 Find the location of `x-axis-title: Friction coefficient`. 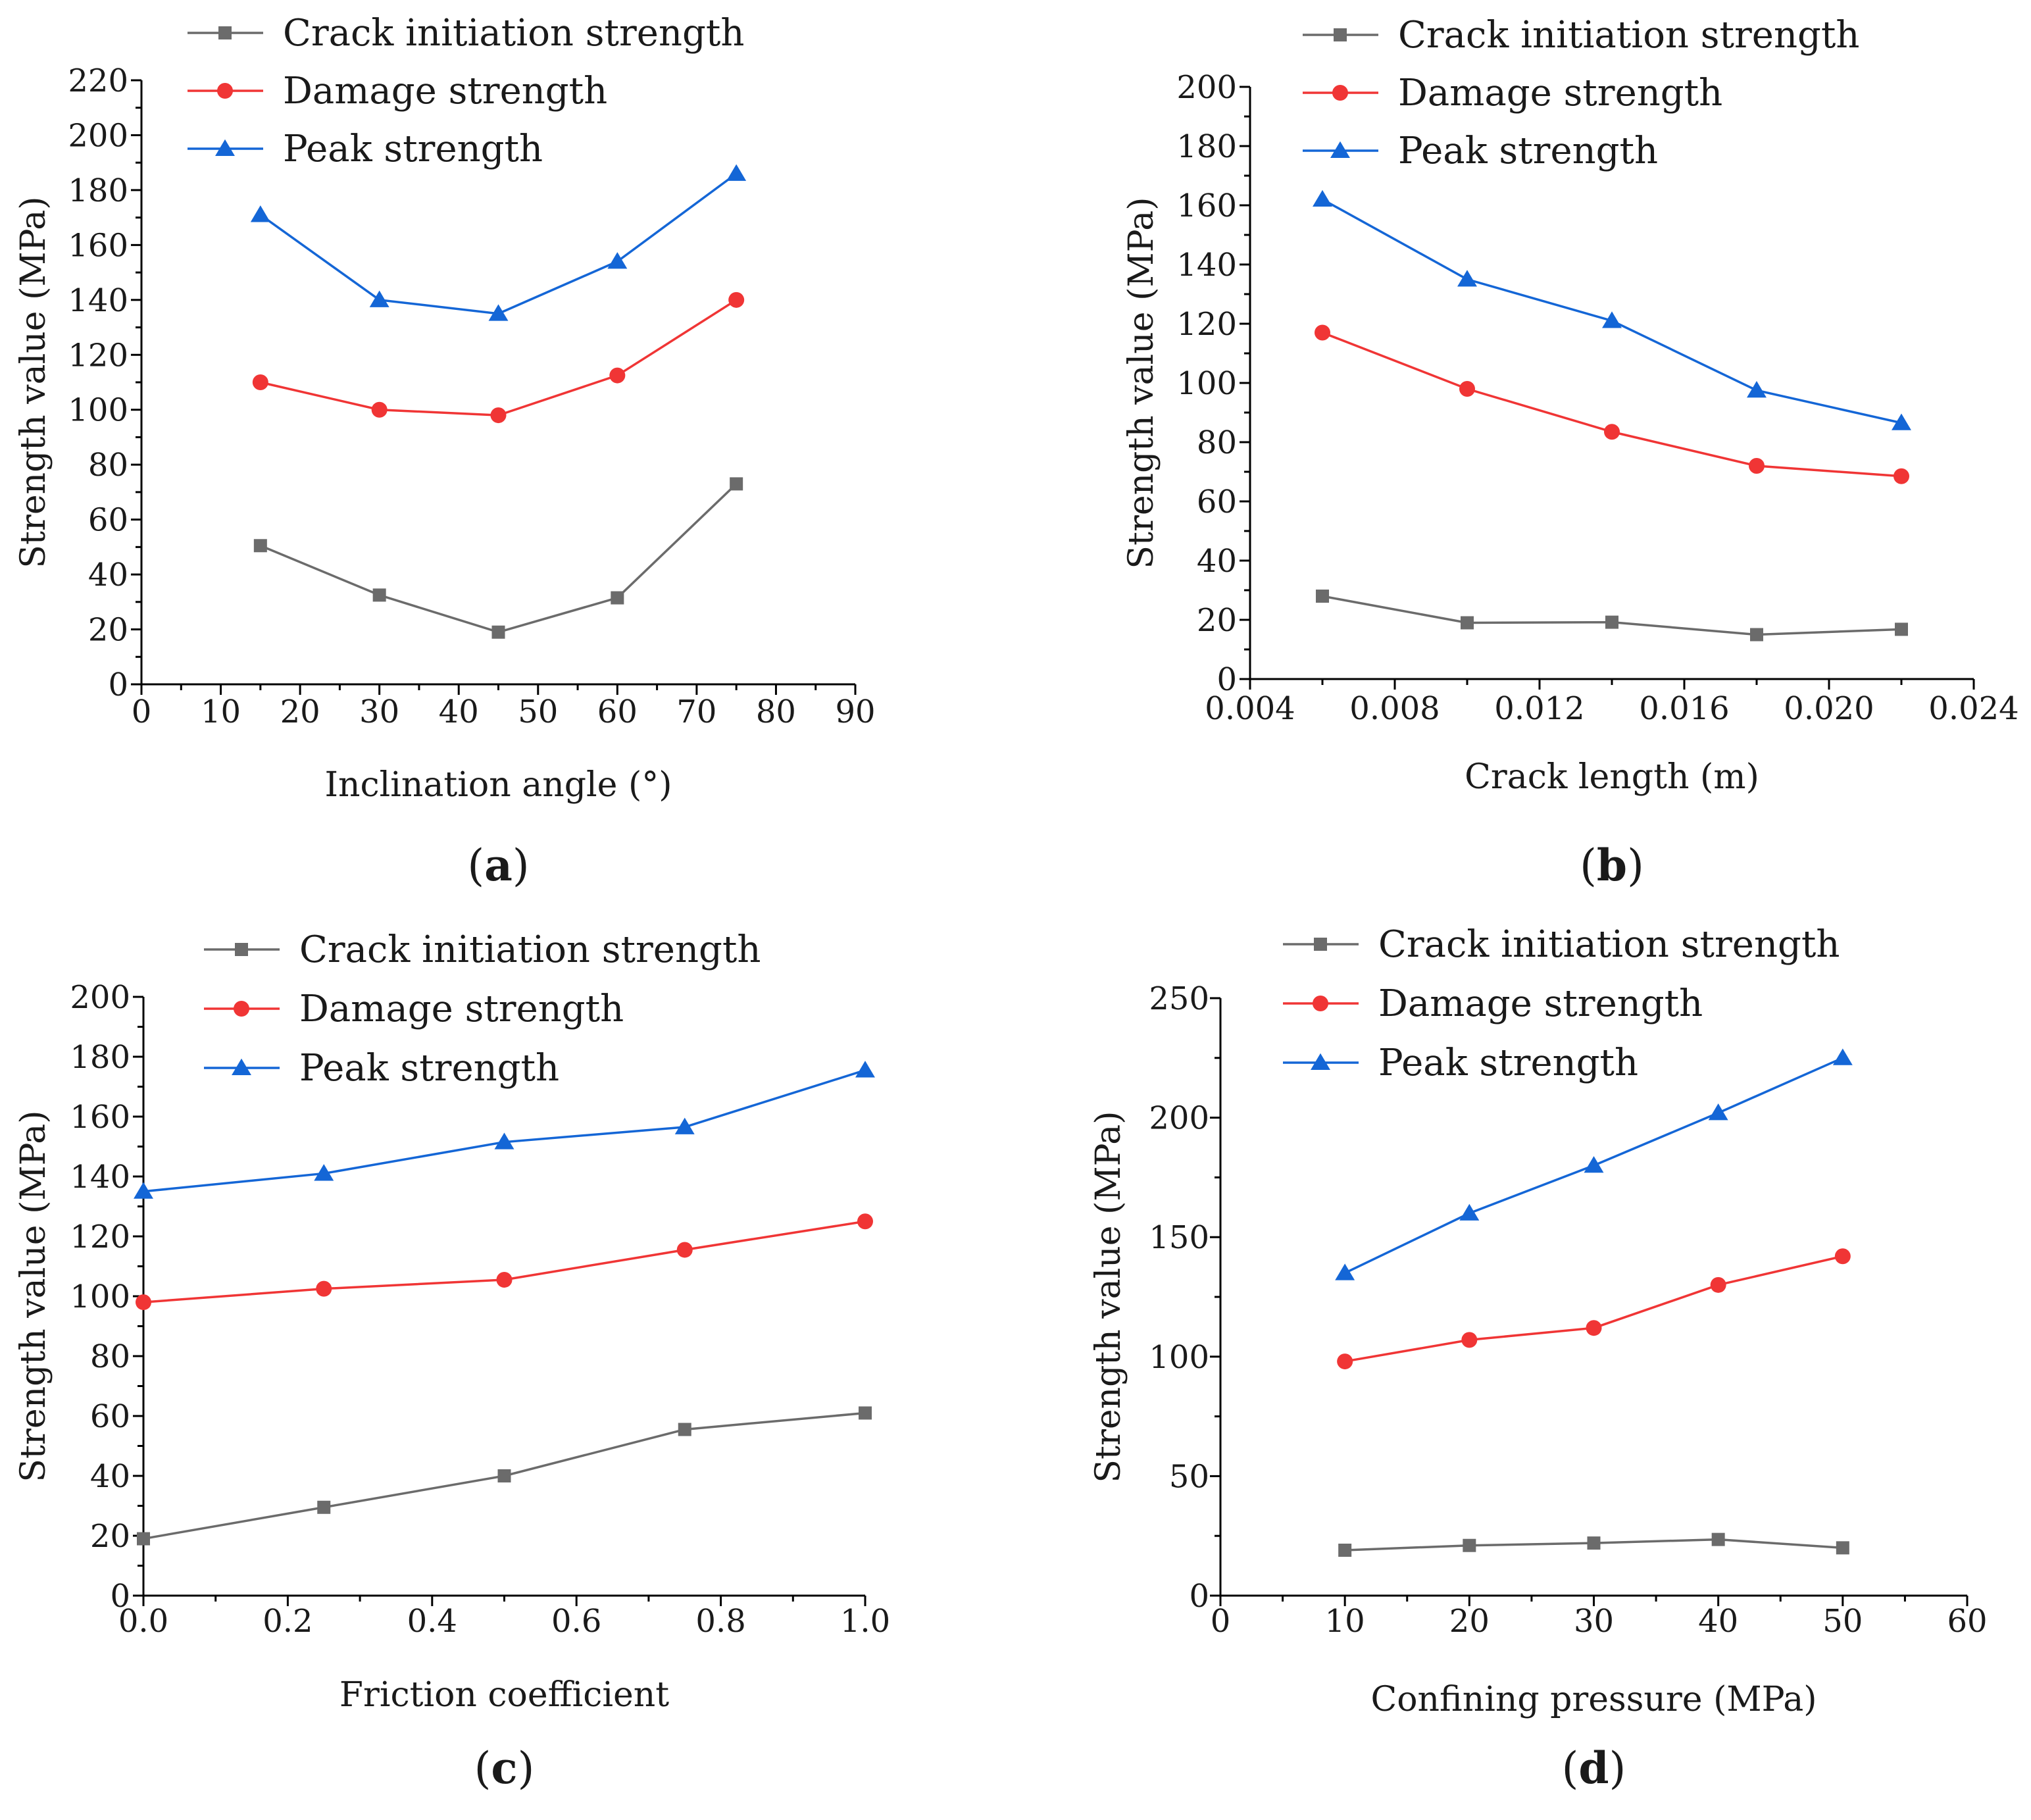

x-axis-title: Friction coefficient is located at coordinates (504, 1695).